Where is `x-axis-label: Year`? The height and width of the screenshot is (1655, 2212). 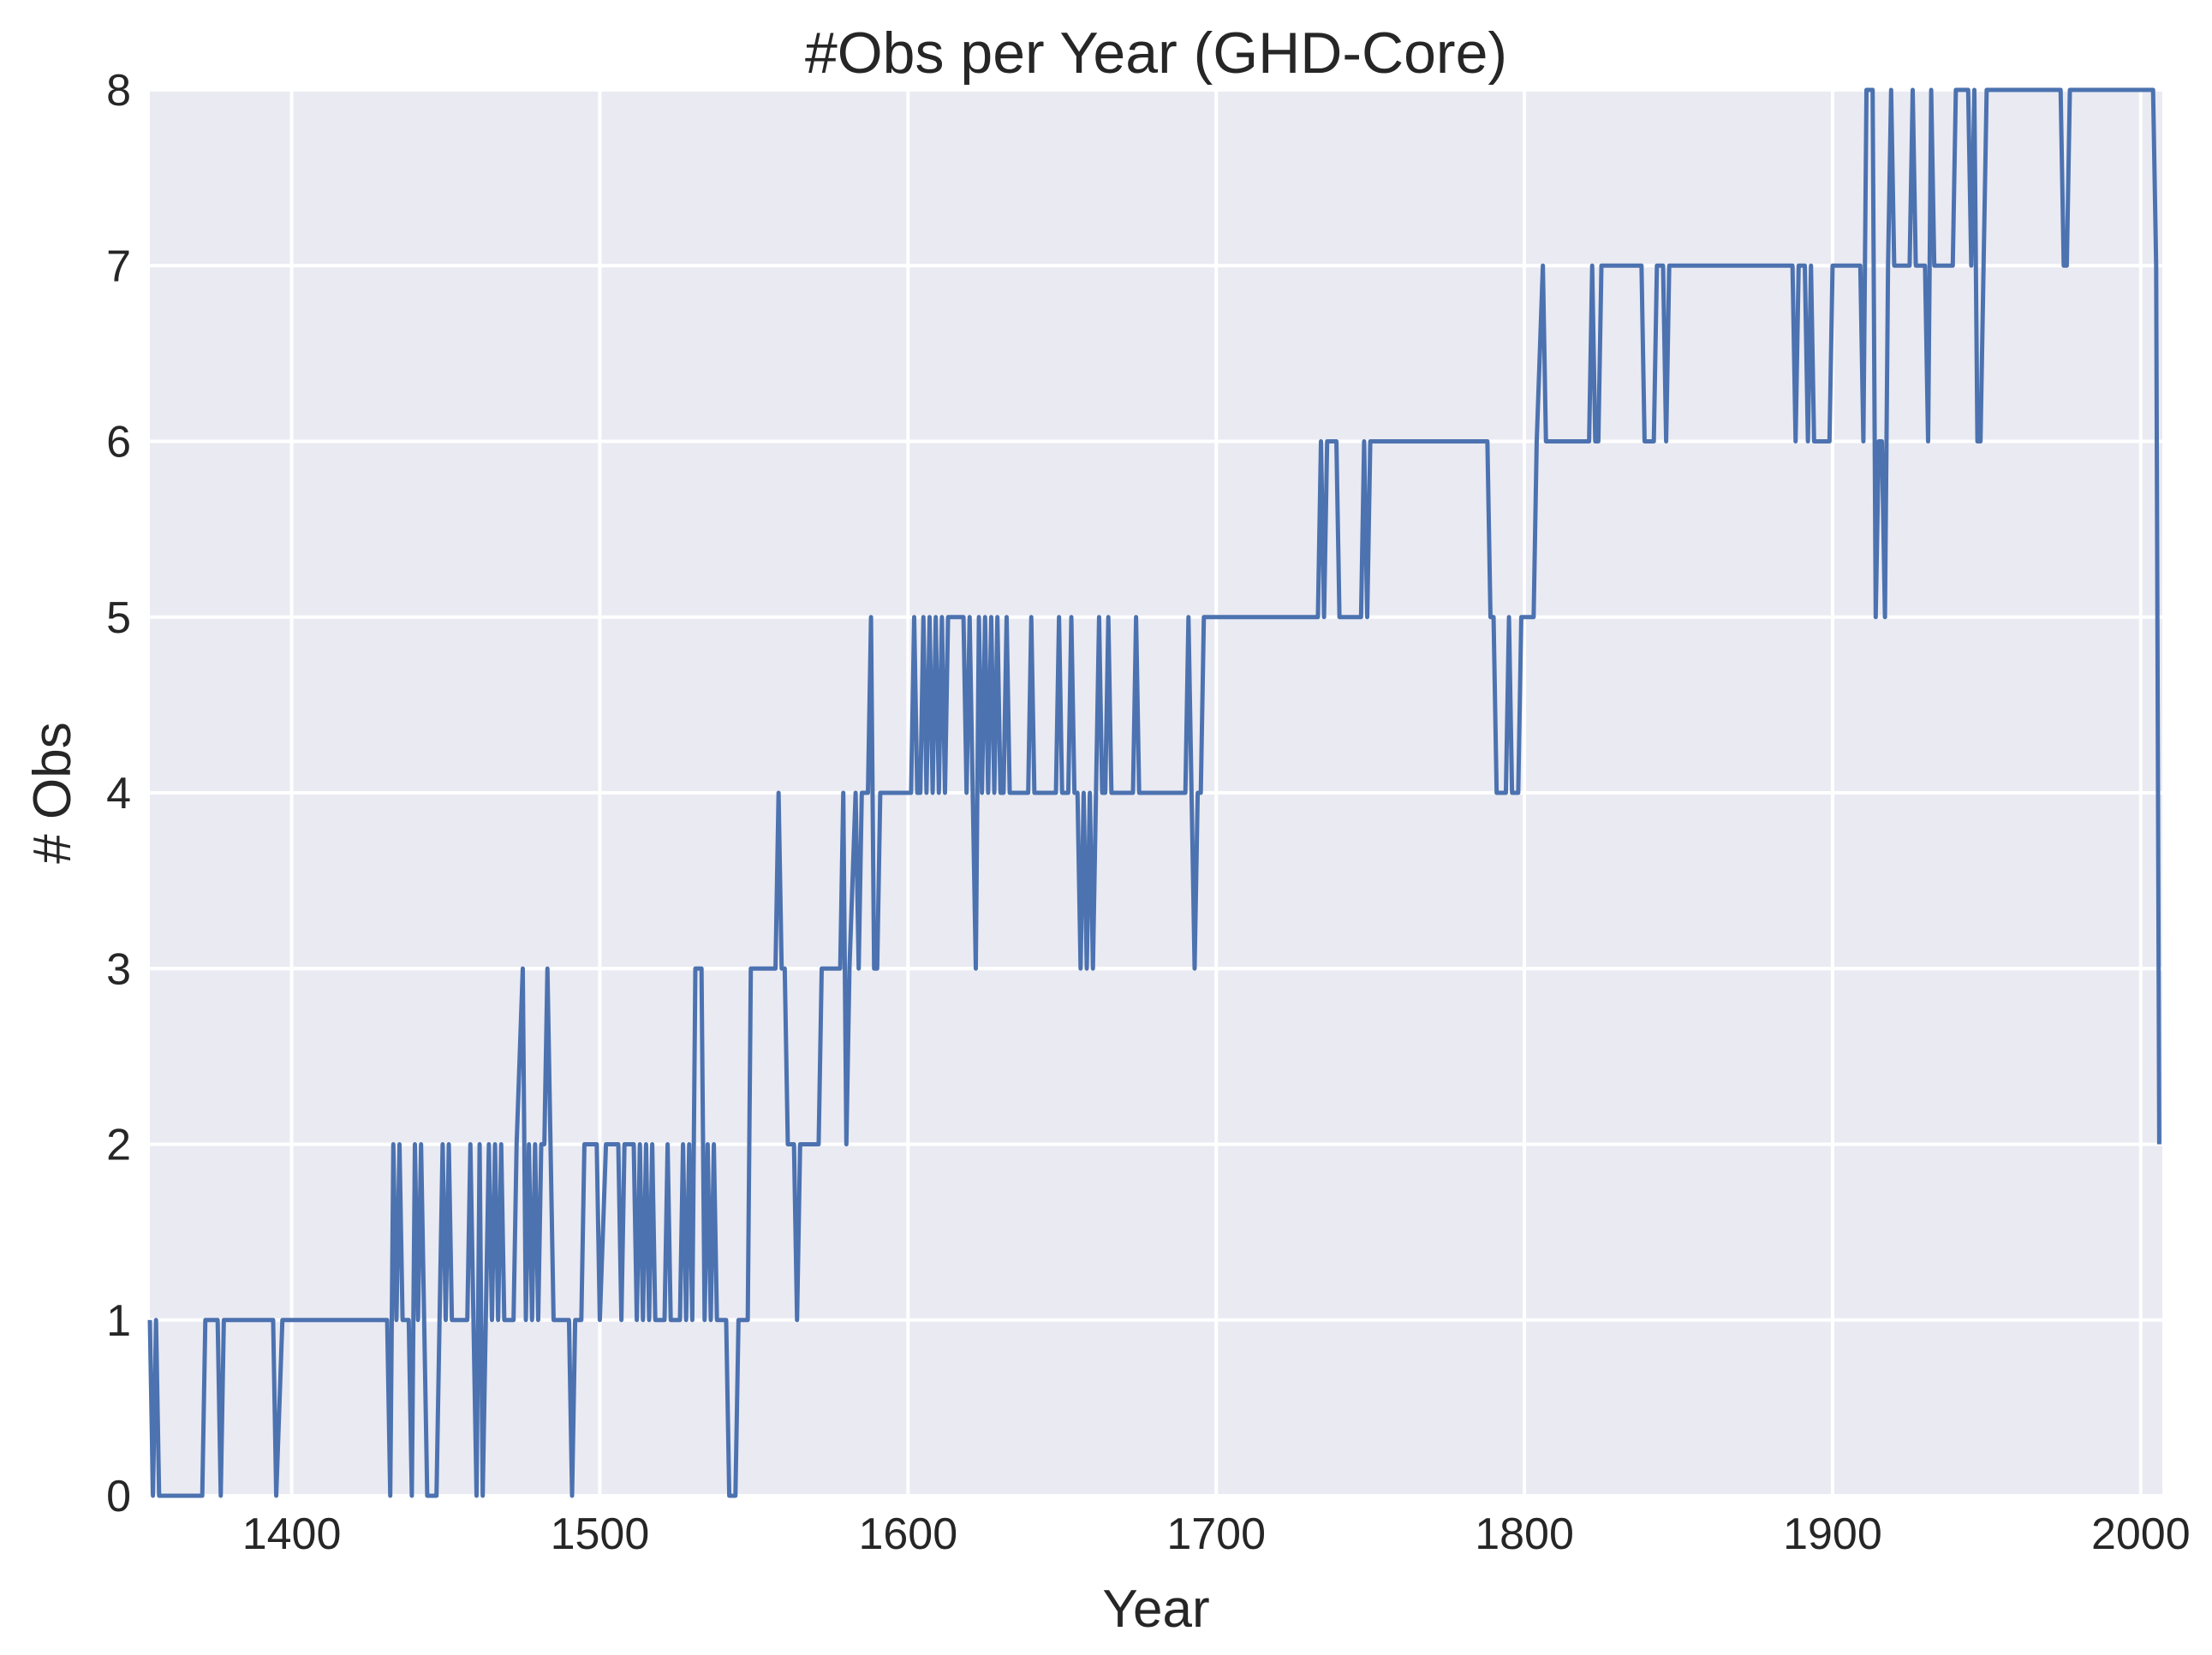
x-axis-label: Year is located at coordinates (1155, 1609).